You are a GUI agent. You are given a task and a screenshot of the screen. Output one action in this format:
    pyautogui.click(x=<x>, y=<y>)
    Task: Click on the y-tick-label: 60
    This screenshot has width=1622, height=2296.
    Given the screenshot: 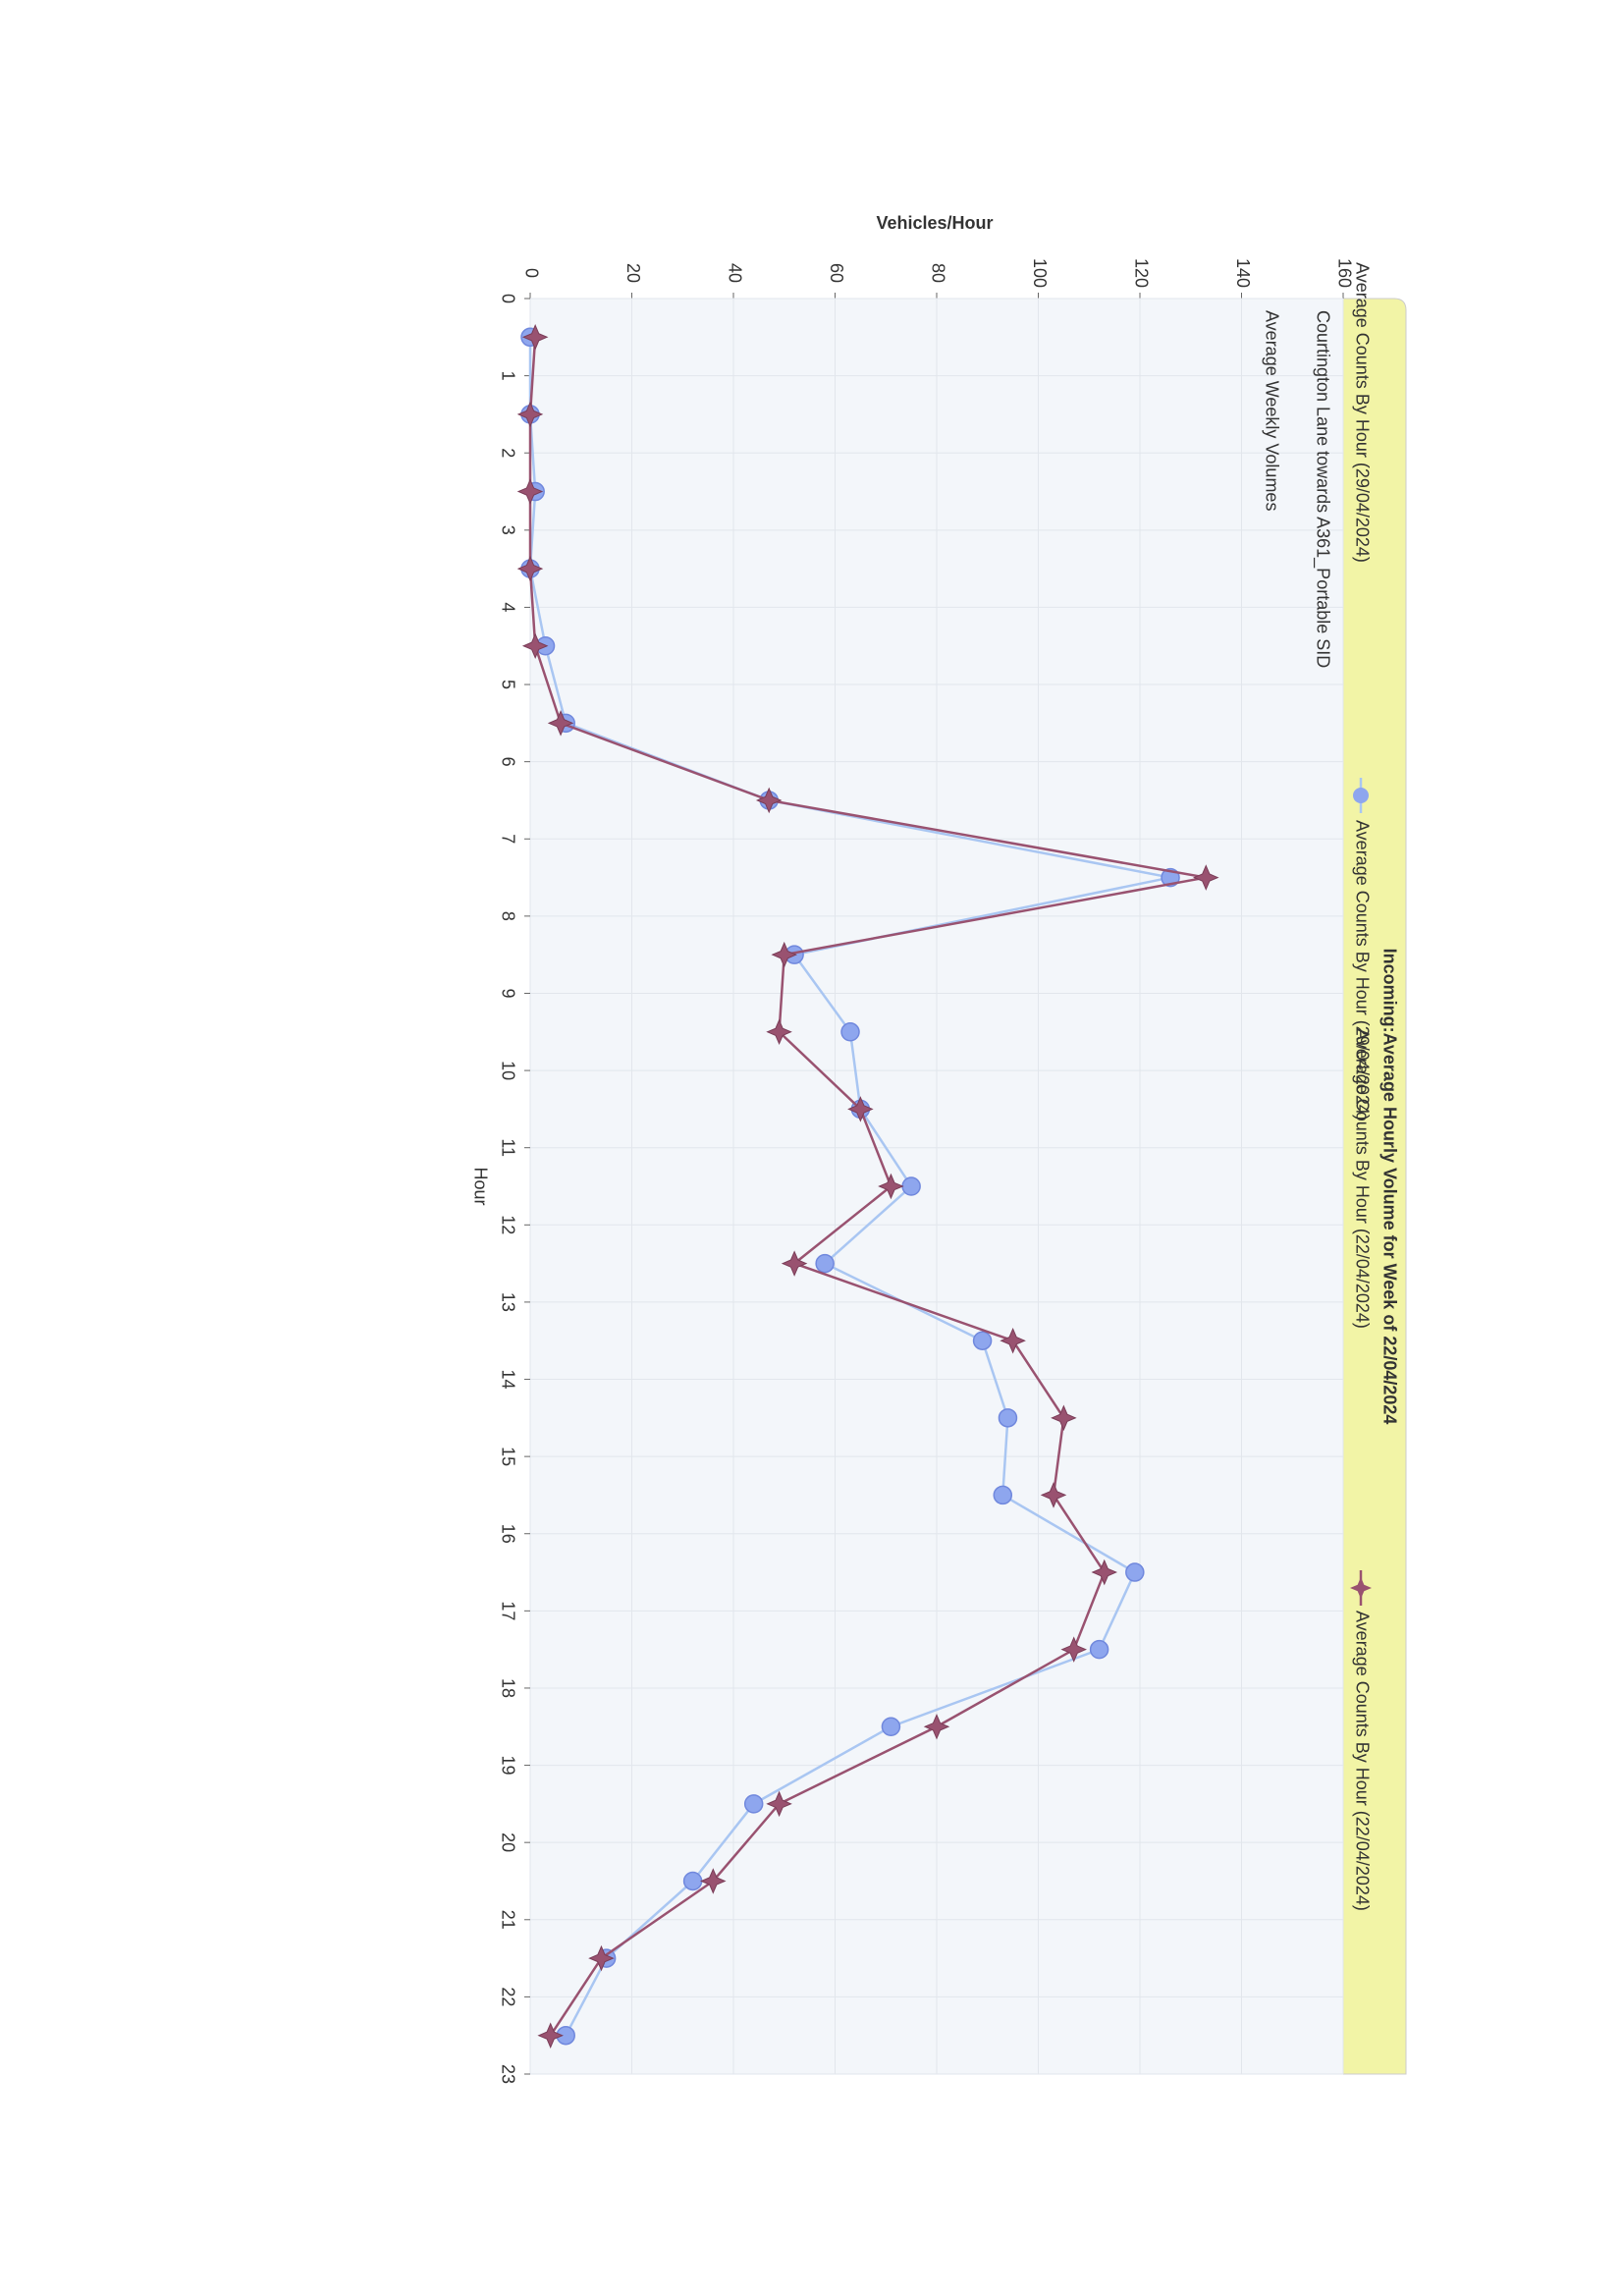 What is the action you would take?
    pyautogui.click(x=836, y=273)
    